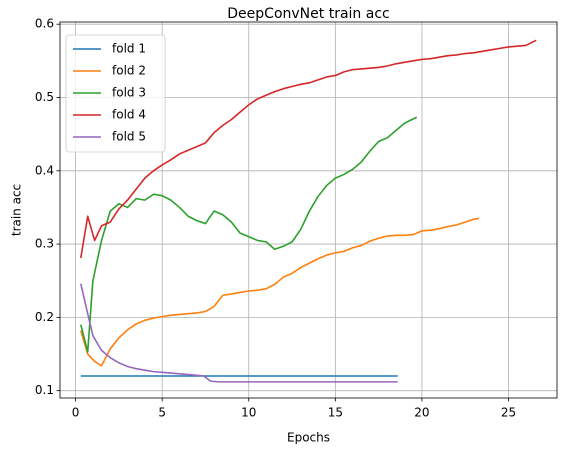  I want to click on legend: fold 1 fold 2 fold 3 fold 4 fold 5, so click(115, 93).